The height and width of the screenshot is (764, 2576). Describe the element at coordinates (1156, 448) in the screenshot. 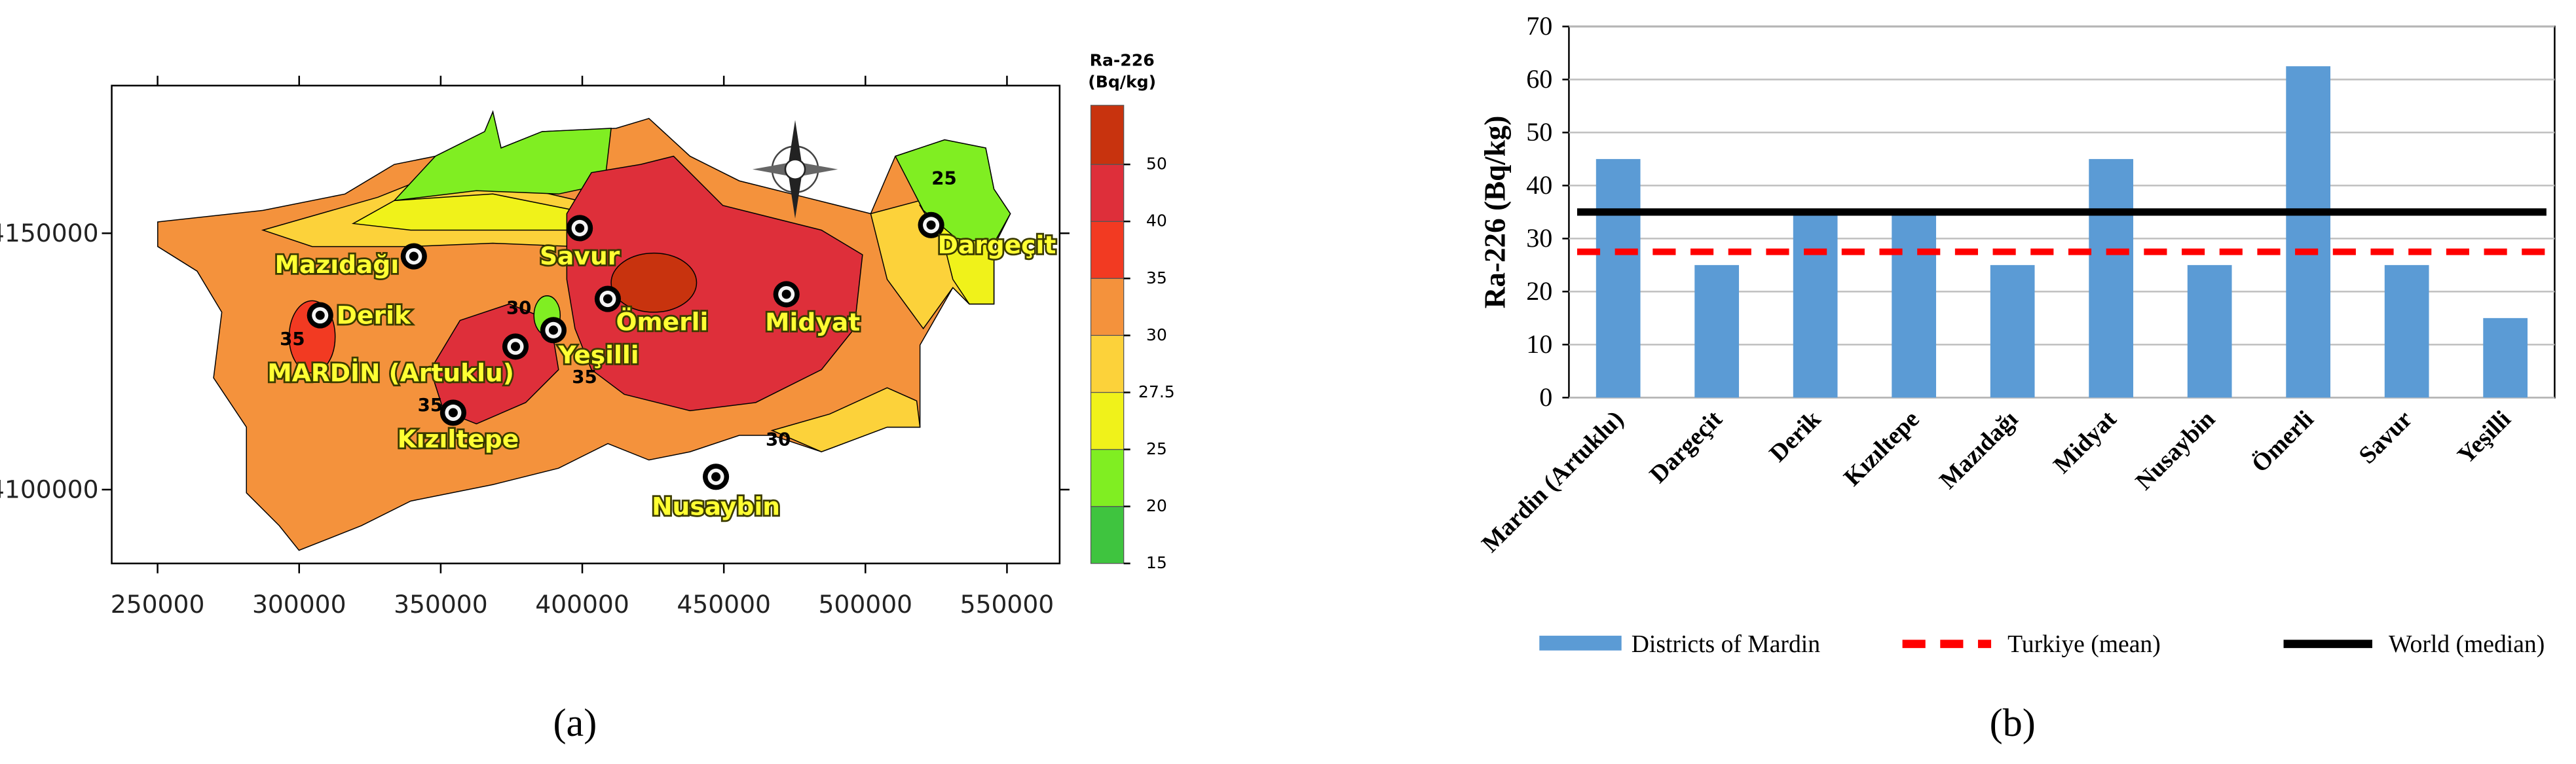

I see `colorbar-label: 25` at that location.